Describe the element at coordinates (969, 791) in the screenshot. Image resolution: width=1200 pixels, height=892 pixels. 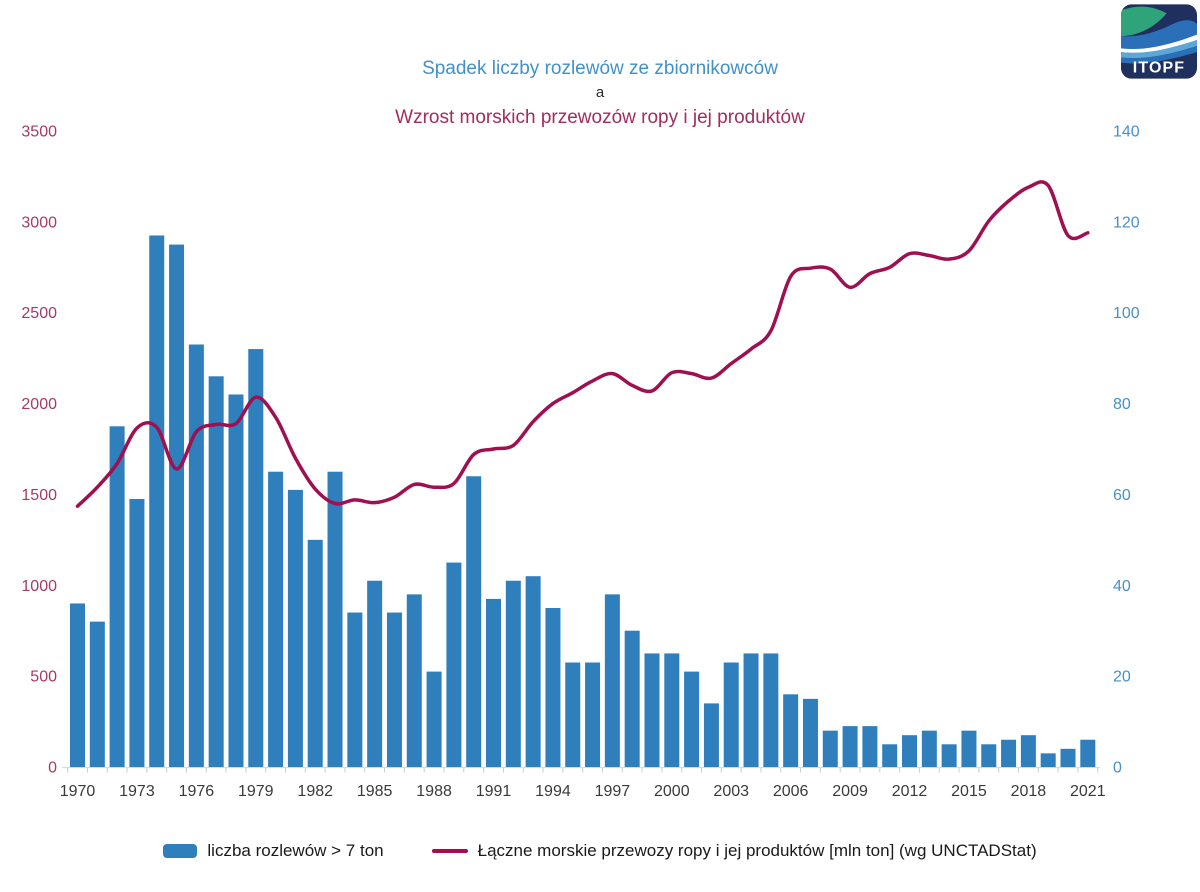
I see `x-axis-year-label: 2015` at that location.